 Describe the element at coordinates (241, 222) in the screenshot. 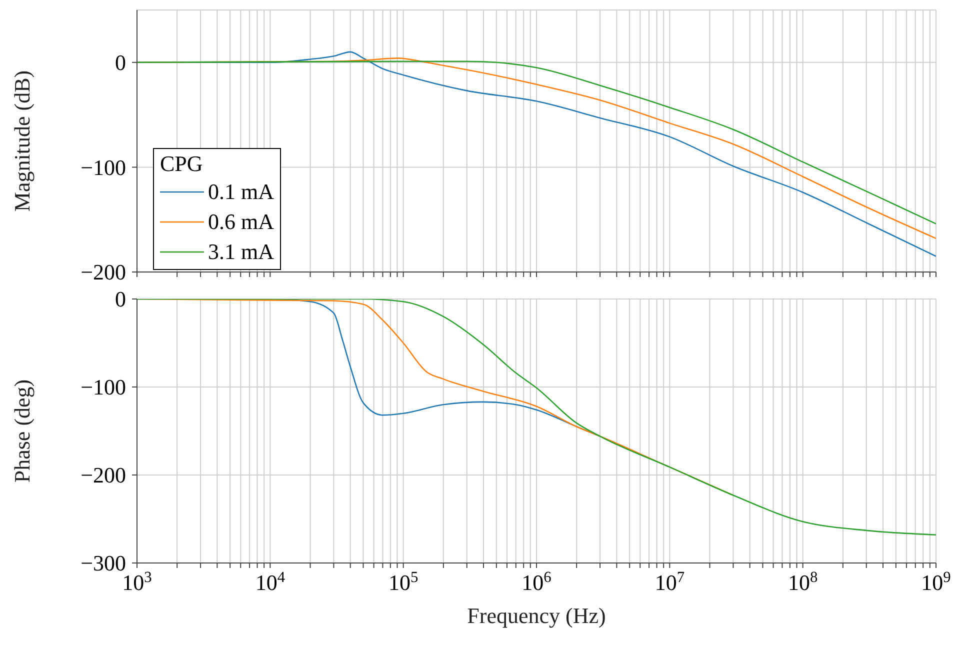

I see `legend-label: 0.6 mA` at that location.